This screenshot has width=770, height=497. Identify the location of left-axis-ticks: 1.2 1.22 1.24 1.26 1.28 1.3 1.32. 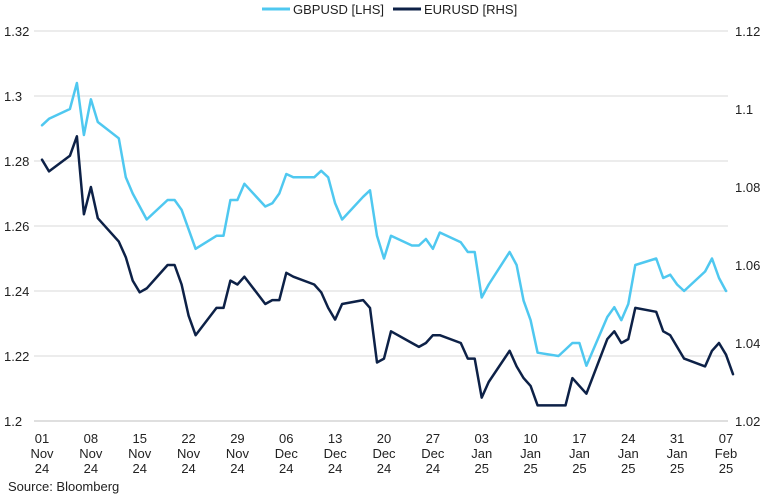
(16, 226).